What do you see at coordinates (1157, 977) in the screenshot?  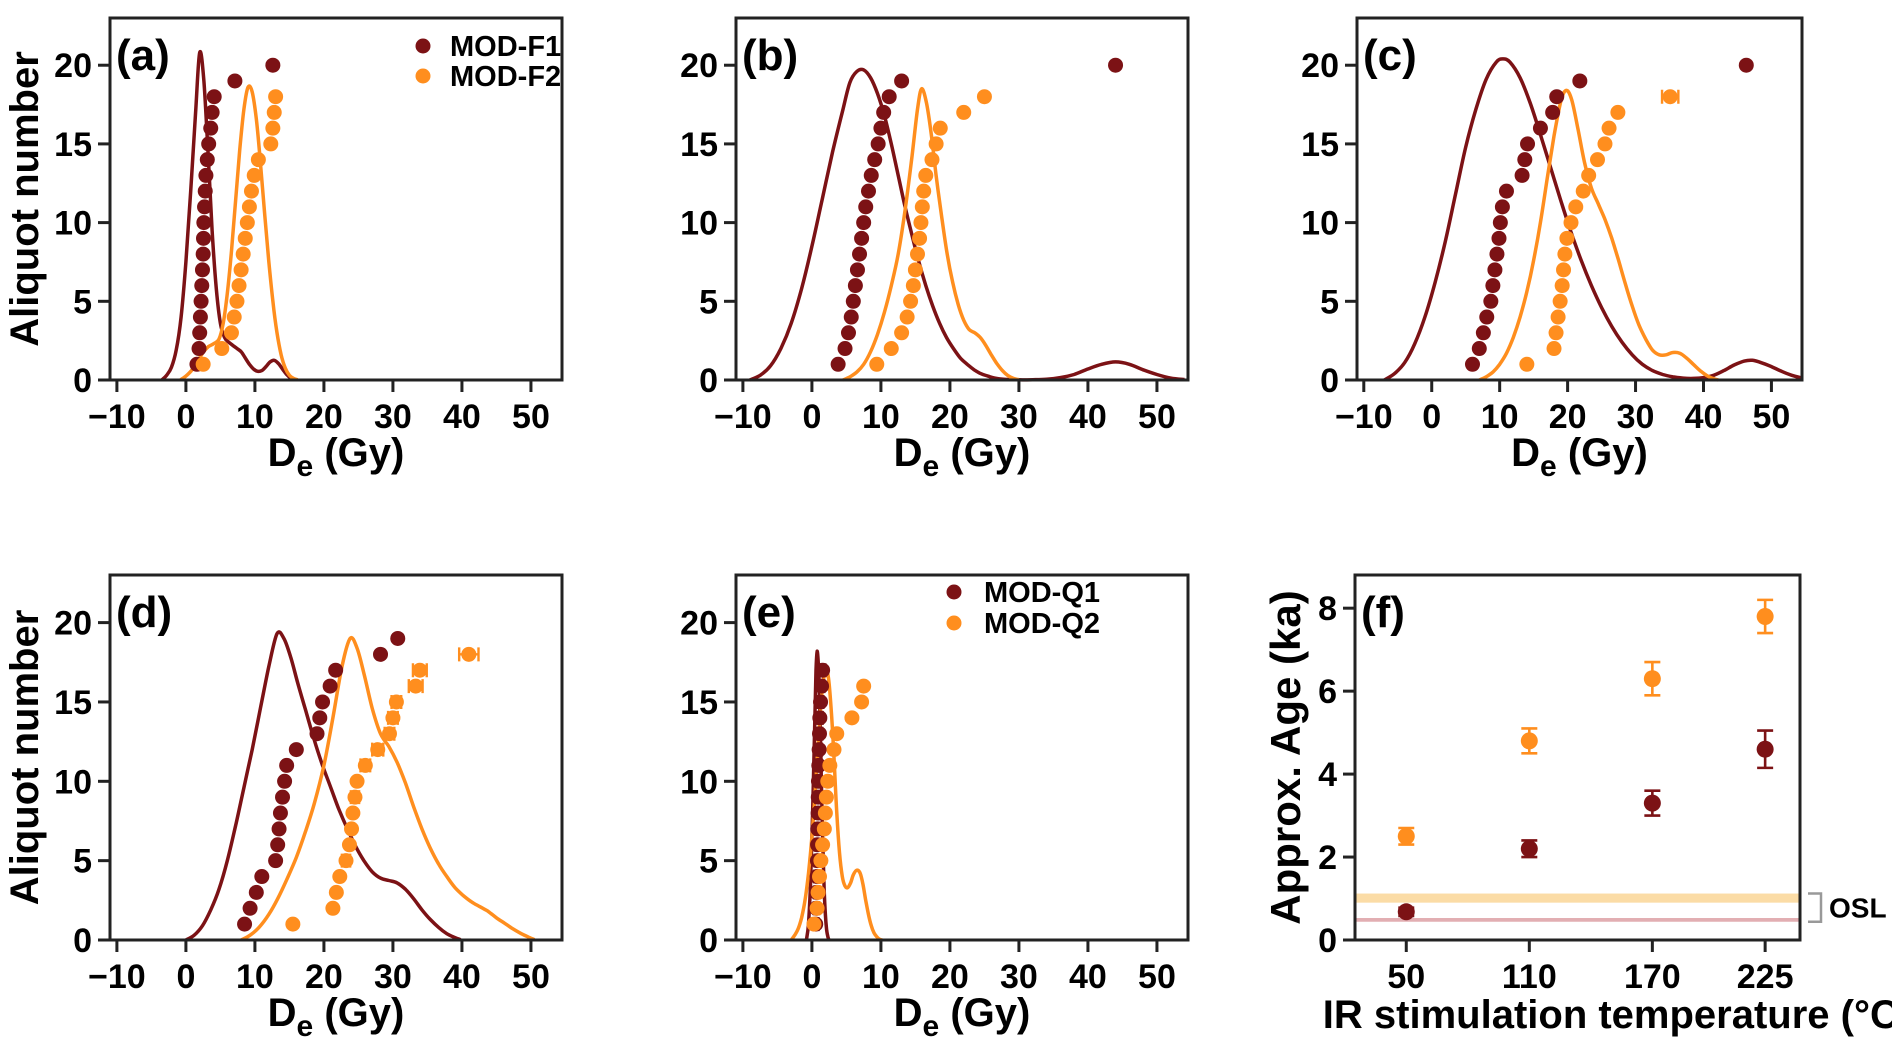 I see `x-tick-label: 50` at bounding box center [1157, 977].